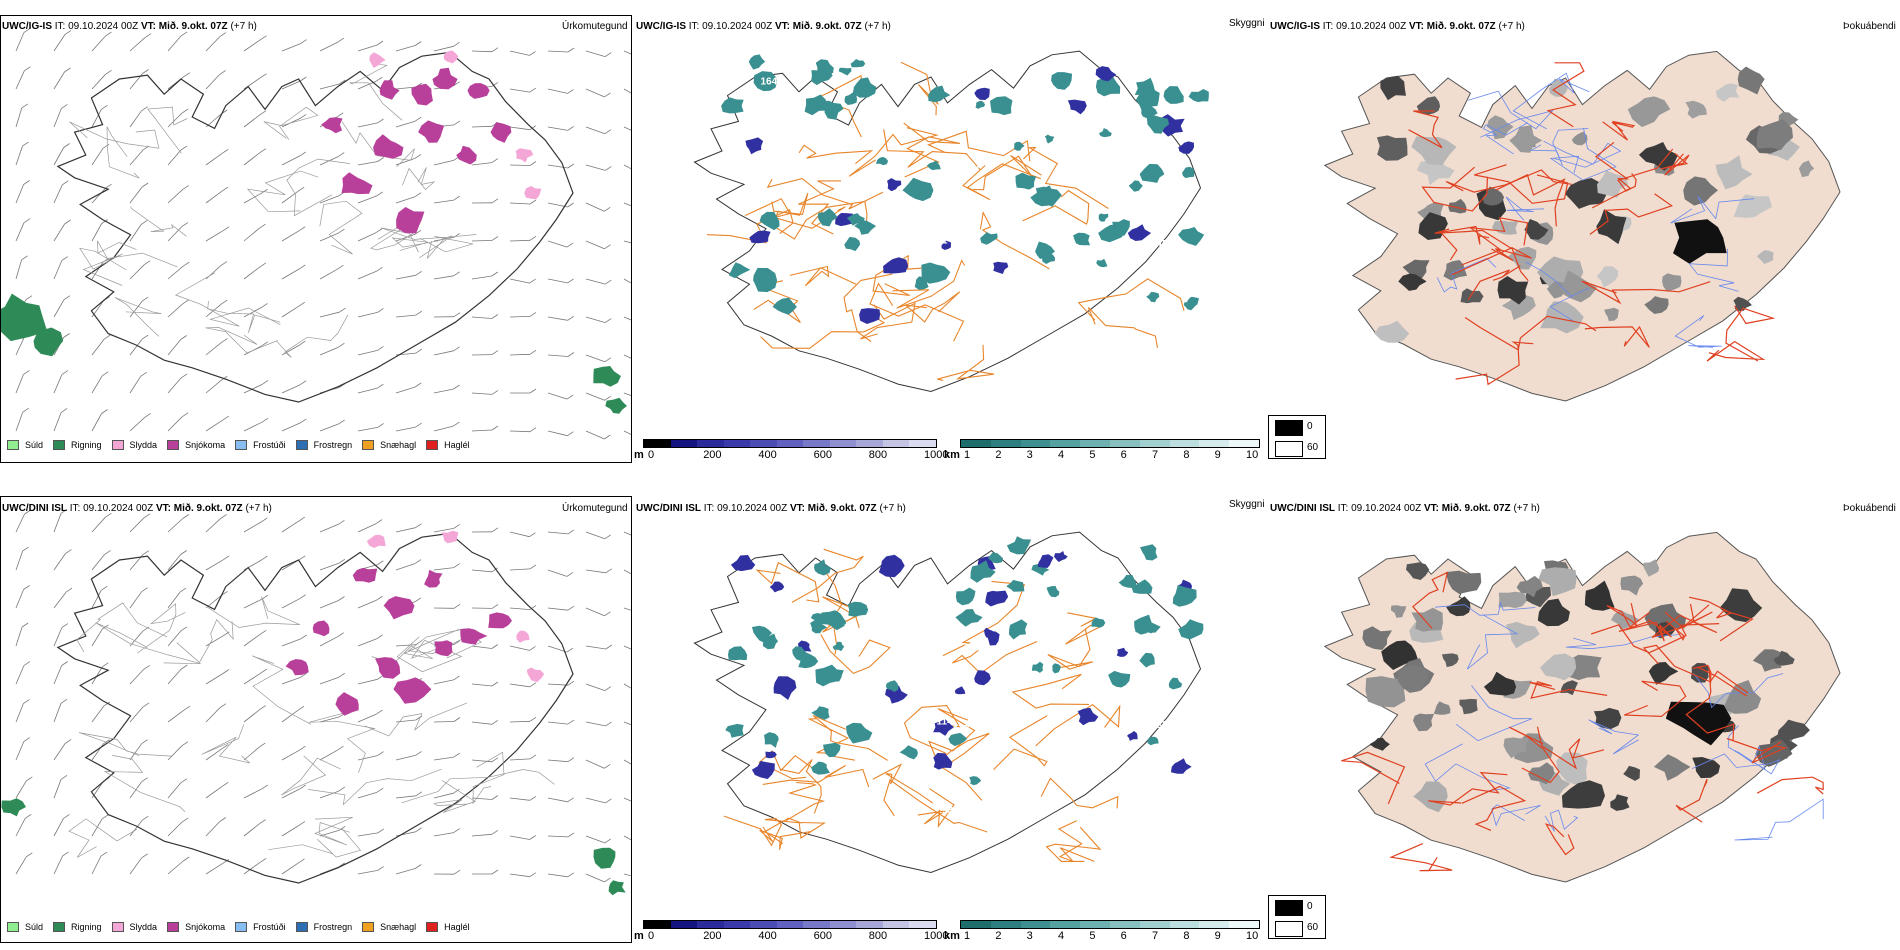 This screenshot has width=1900, height=950. I want to click on ceiling-colorbar-labels-2: m 0 200 400 600 800 1000, so click(791, 937).